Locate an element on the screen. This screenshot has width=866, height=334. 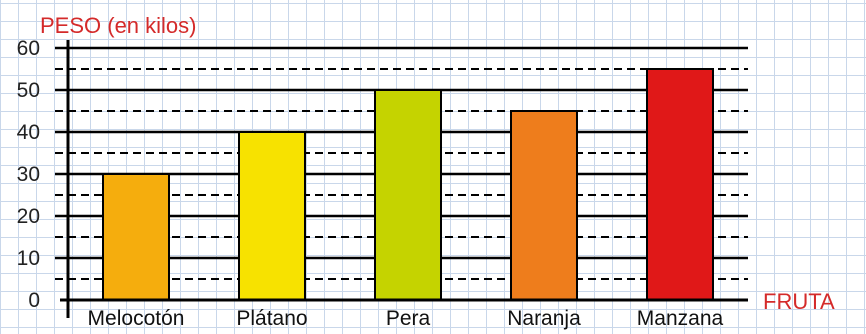
y-tick-labels: 0 10 20 30 40 50 60 is located at coordinates (28, 174).